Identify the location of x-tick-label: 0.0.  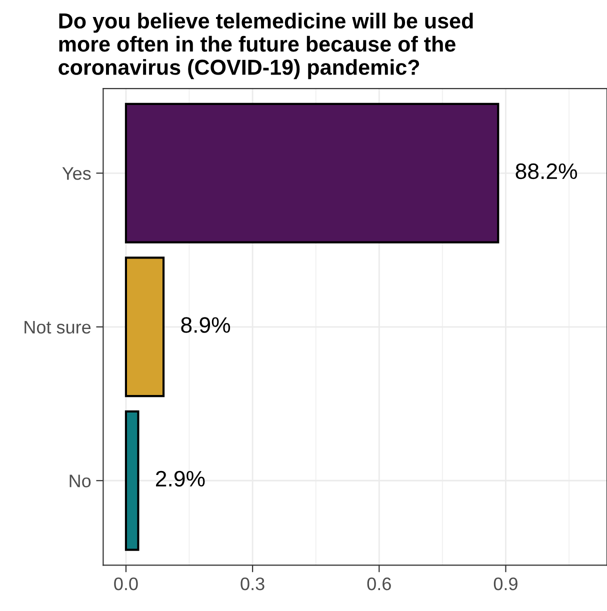
(126, 583).